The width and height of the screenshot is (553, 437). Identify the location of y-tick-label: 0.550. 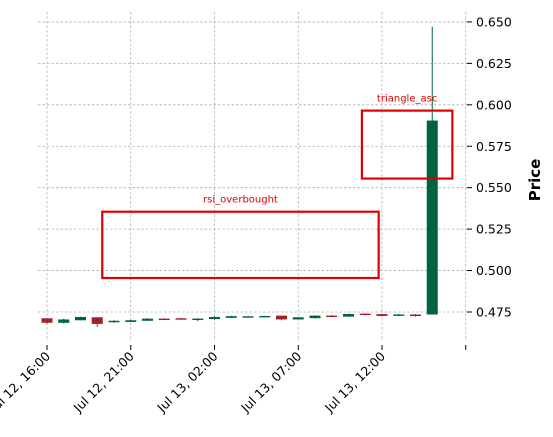
(494, 187).